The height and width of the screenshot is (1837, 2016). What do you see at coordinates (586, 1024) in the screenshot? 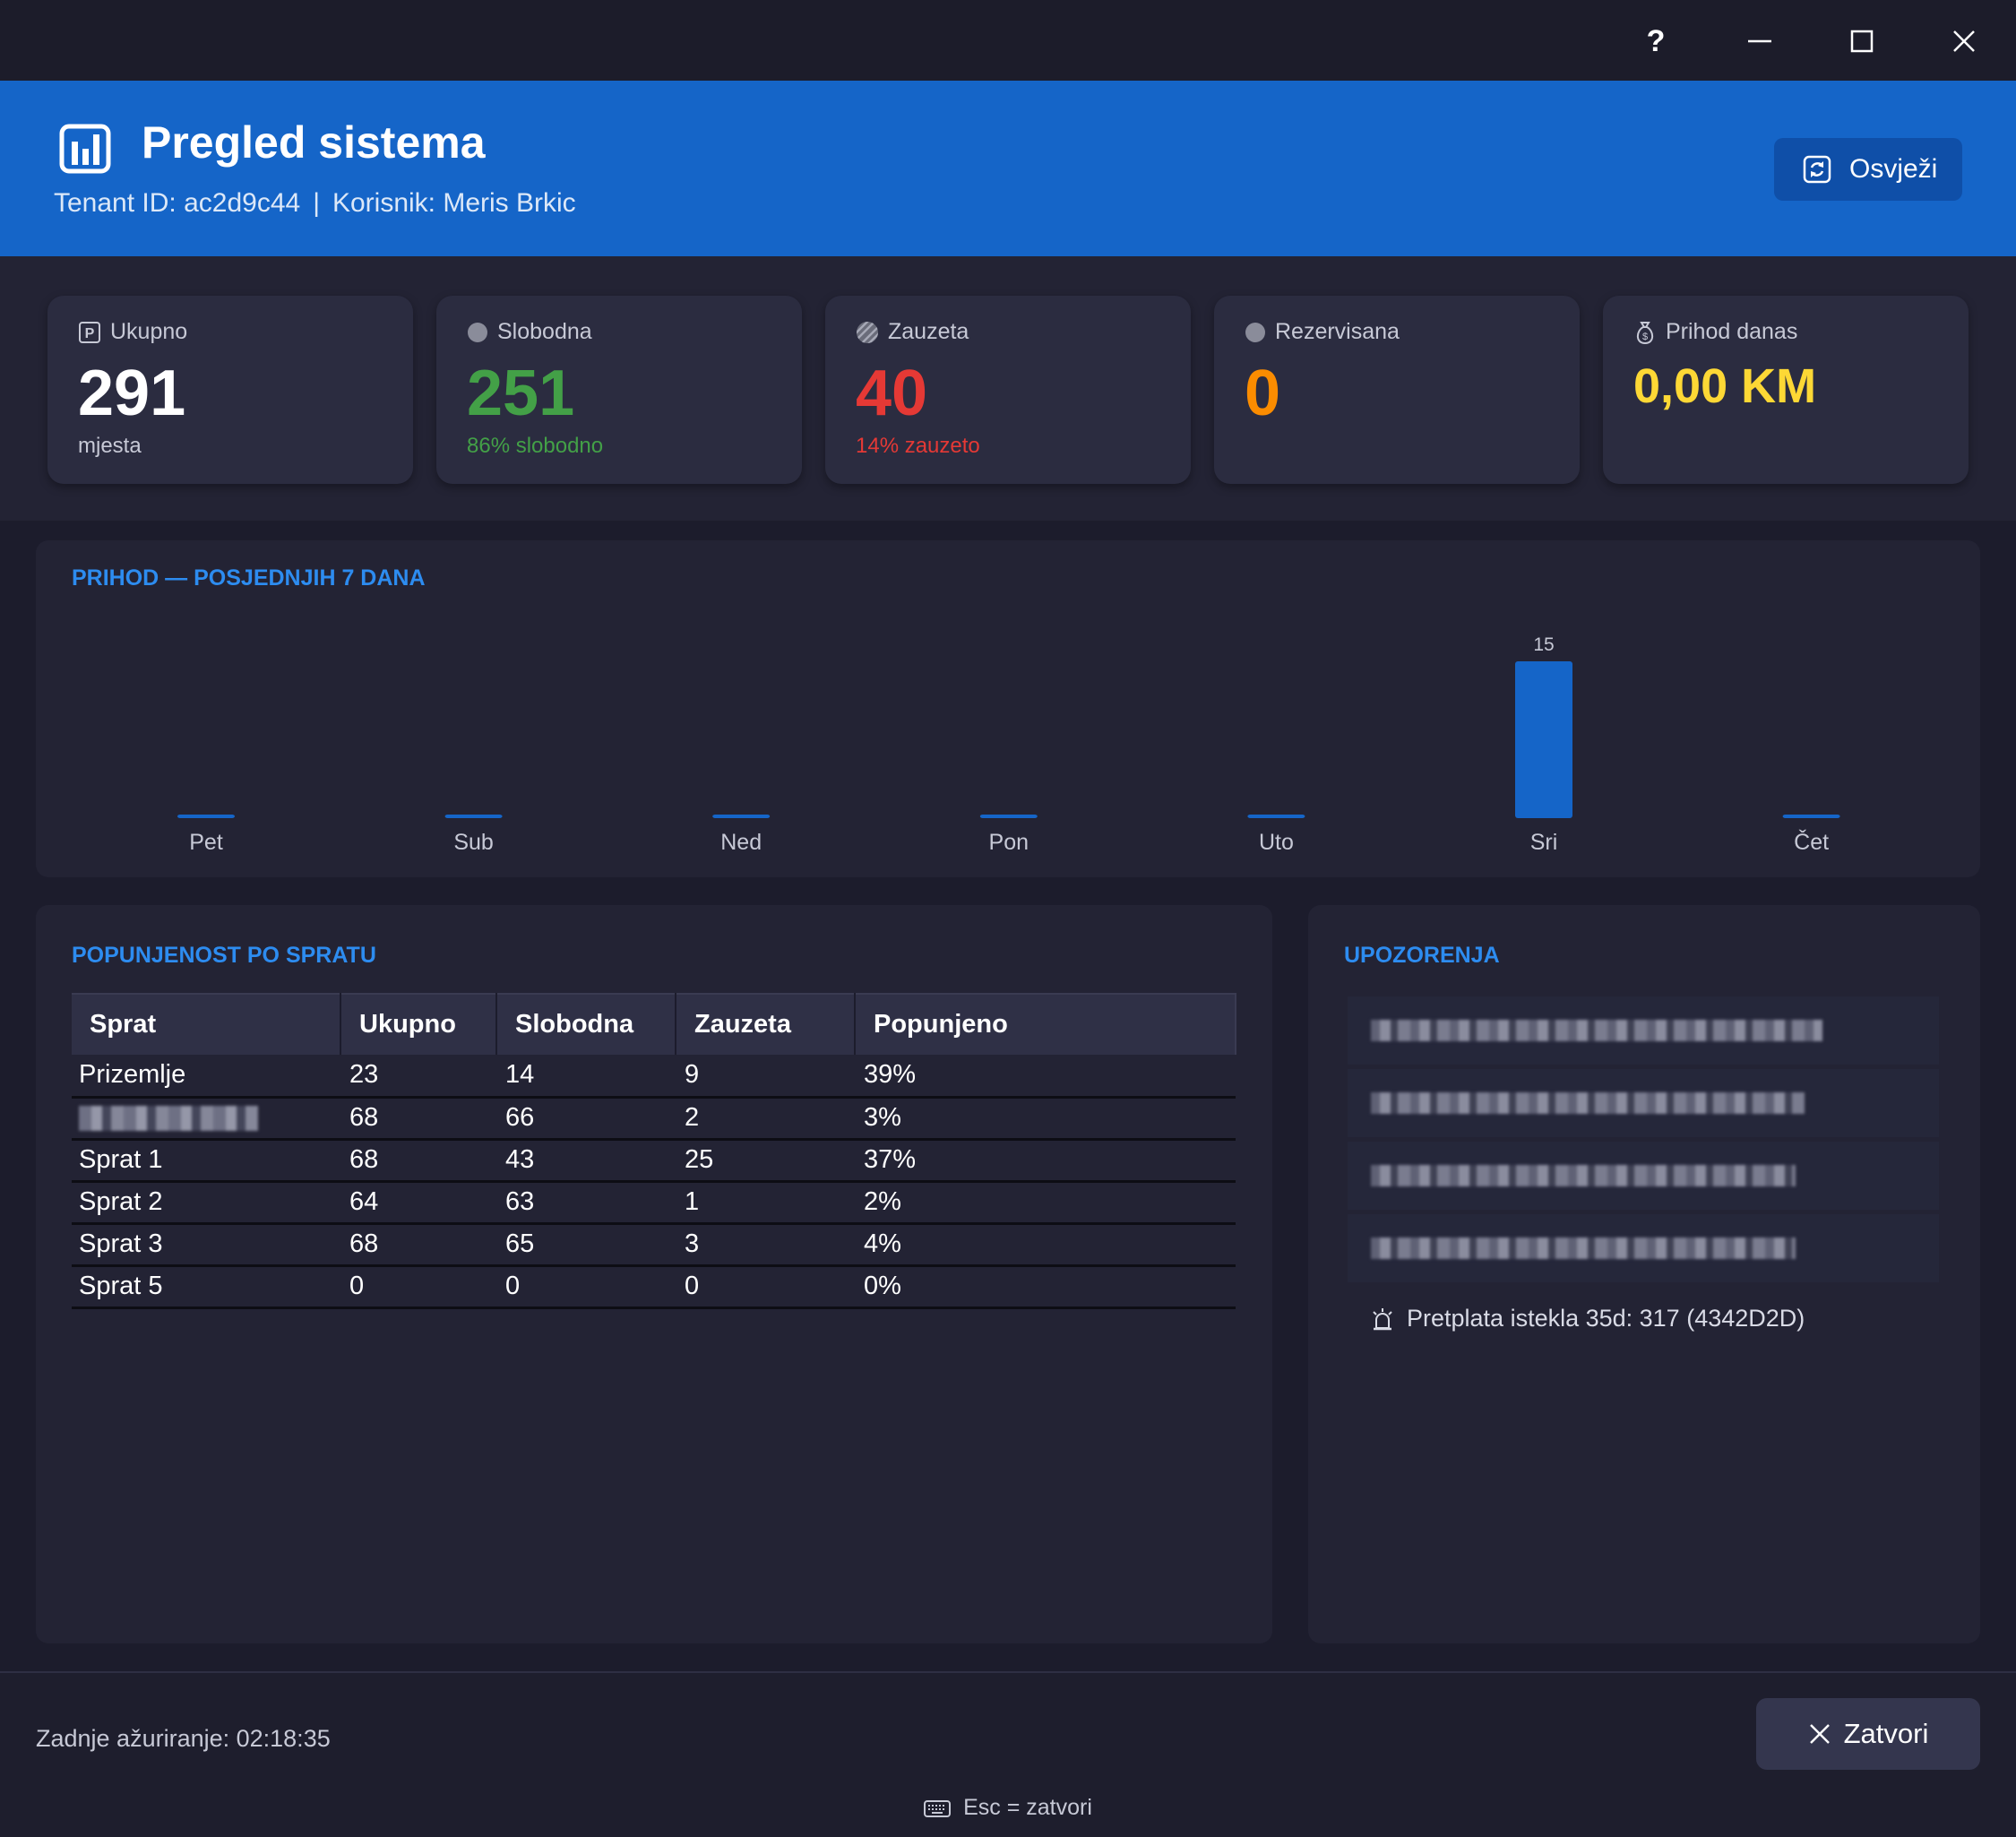
I see `column-header: Slobodna` at bounding box center [586, 1024].